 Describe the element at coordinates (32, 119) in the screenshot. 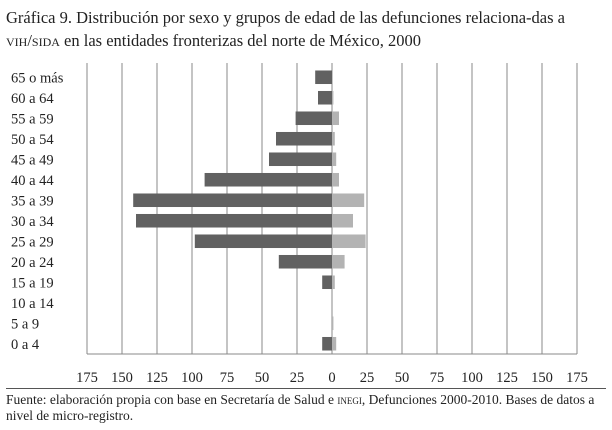

I see `category-label: 55 a 59` at that location.